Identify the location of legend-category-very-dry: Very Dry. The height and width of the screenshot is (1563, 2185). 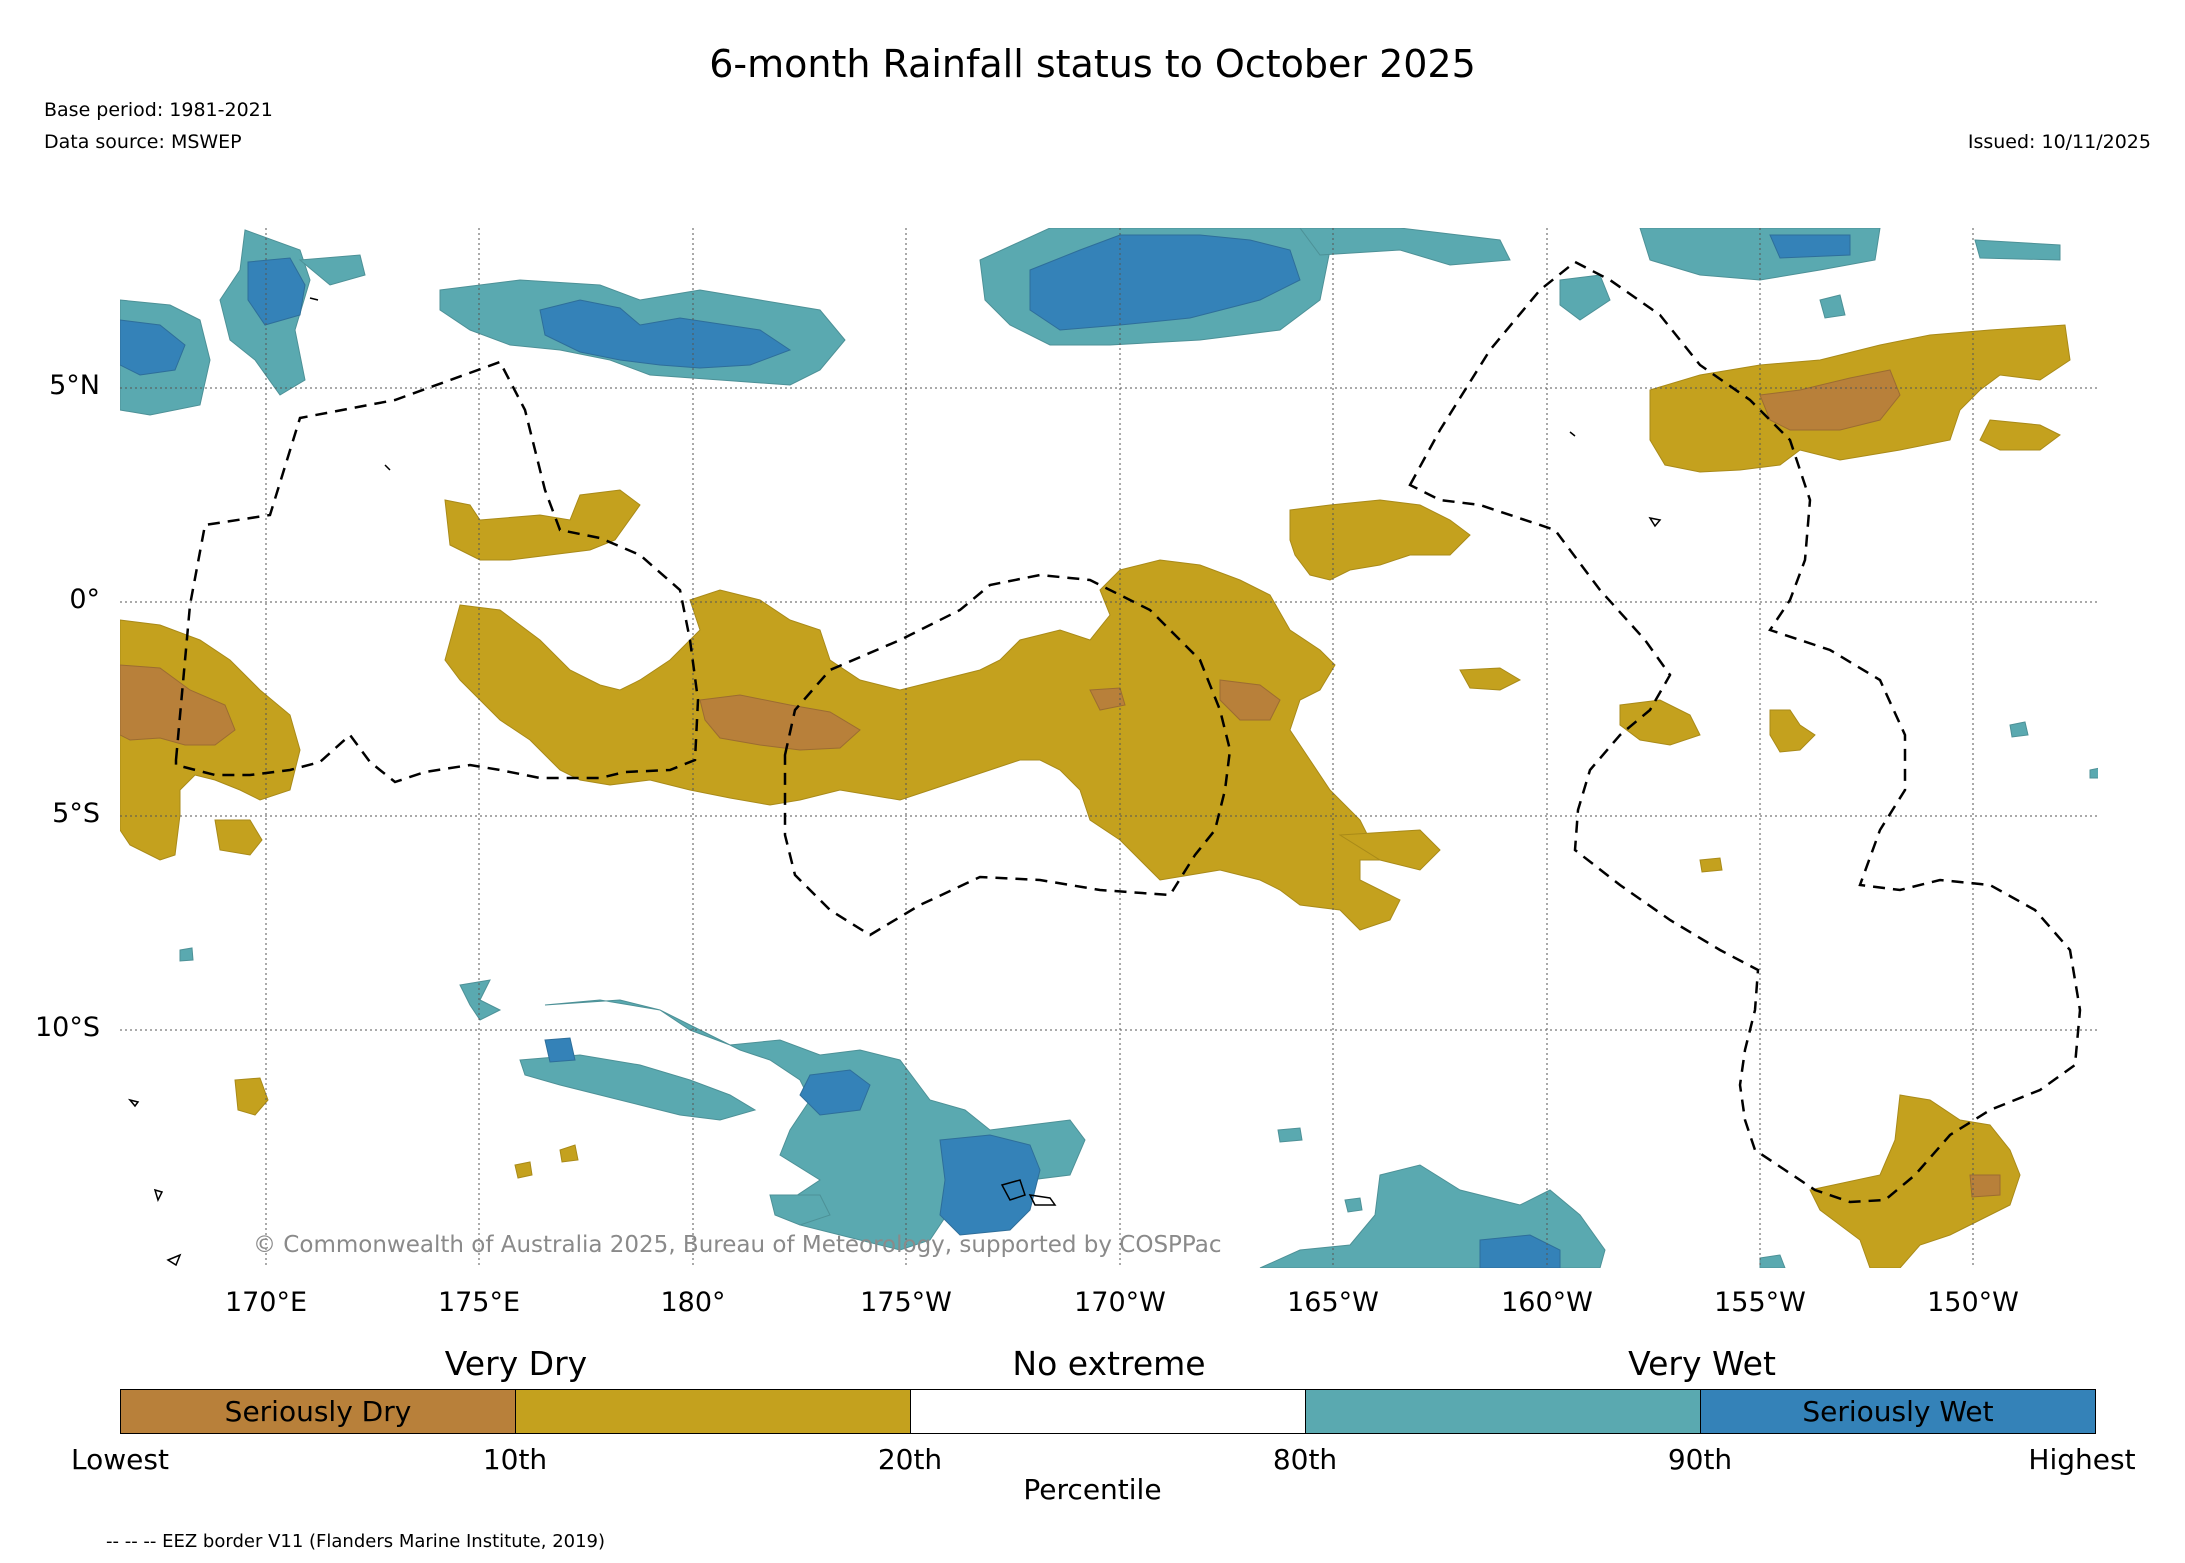
(516, 1363).